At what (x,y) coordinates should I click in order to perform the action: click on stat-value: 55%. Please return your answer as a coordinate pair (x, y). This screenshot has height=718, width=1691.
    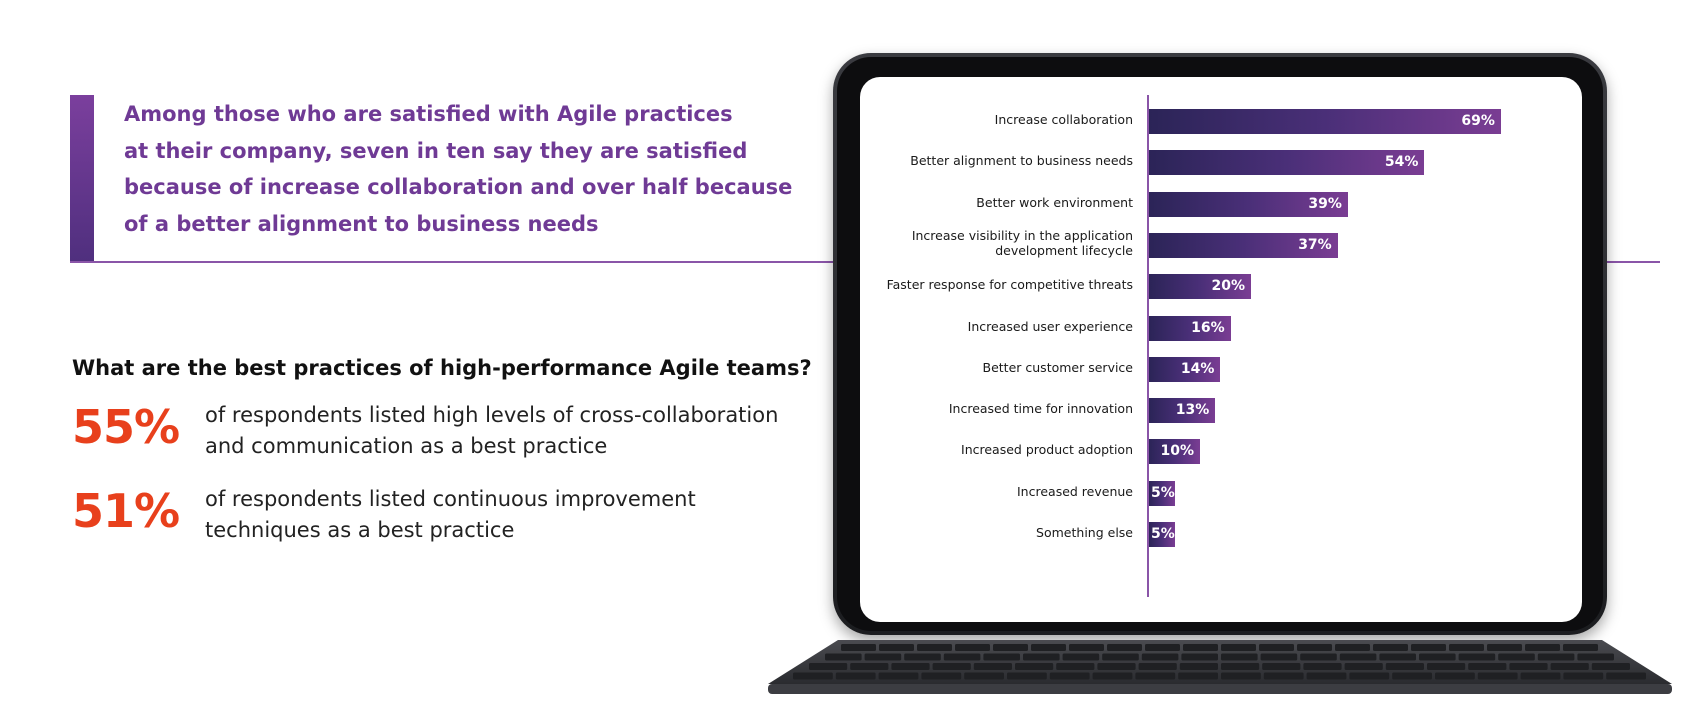
    Looking at the image, I should click on (126, 427).